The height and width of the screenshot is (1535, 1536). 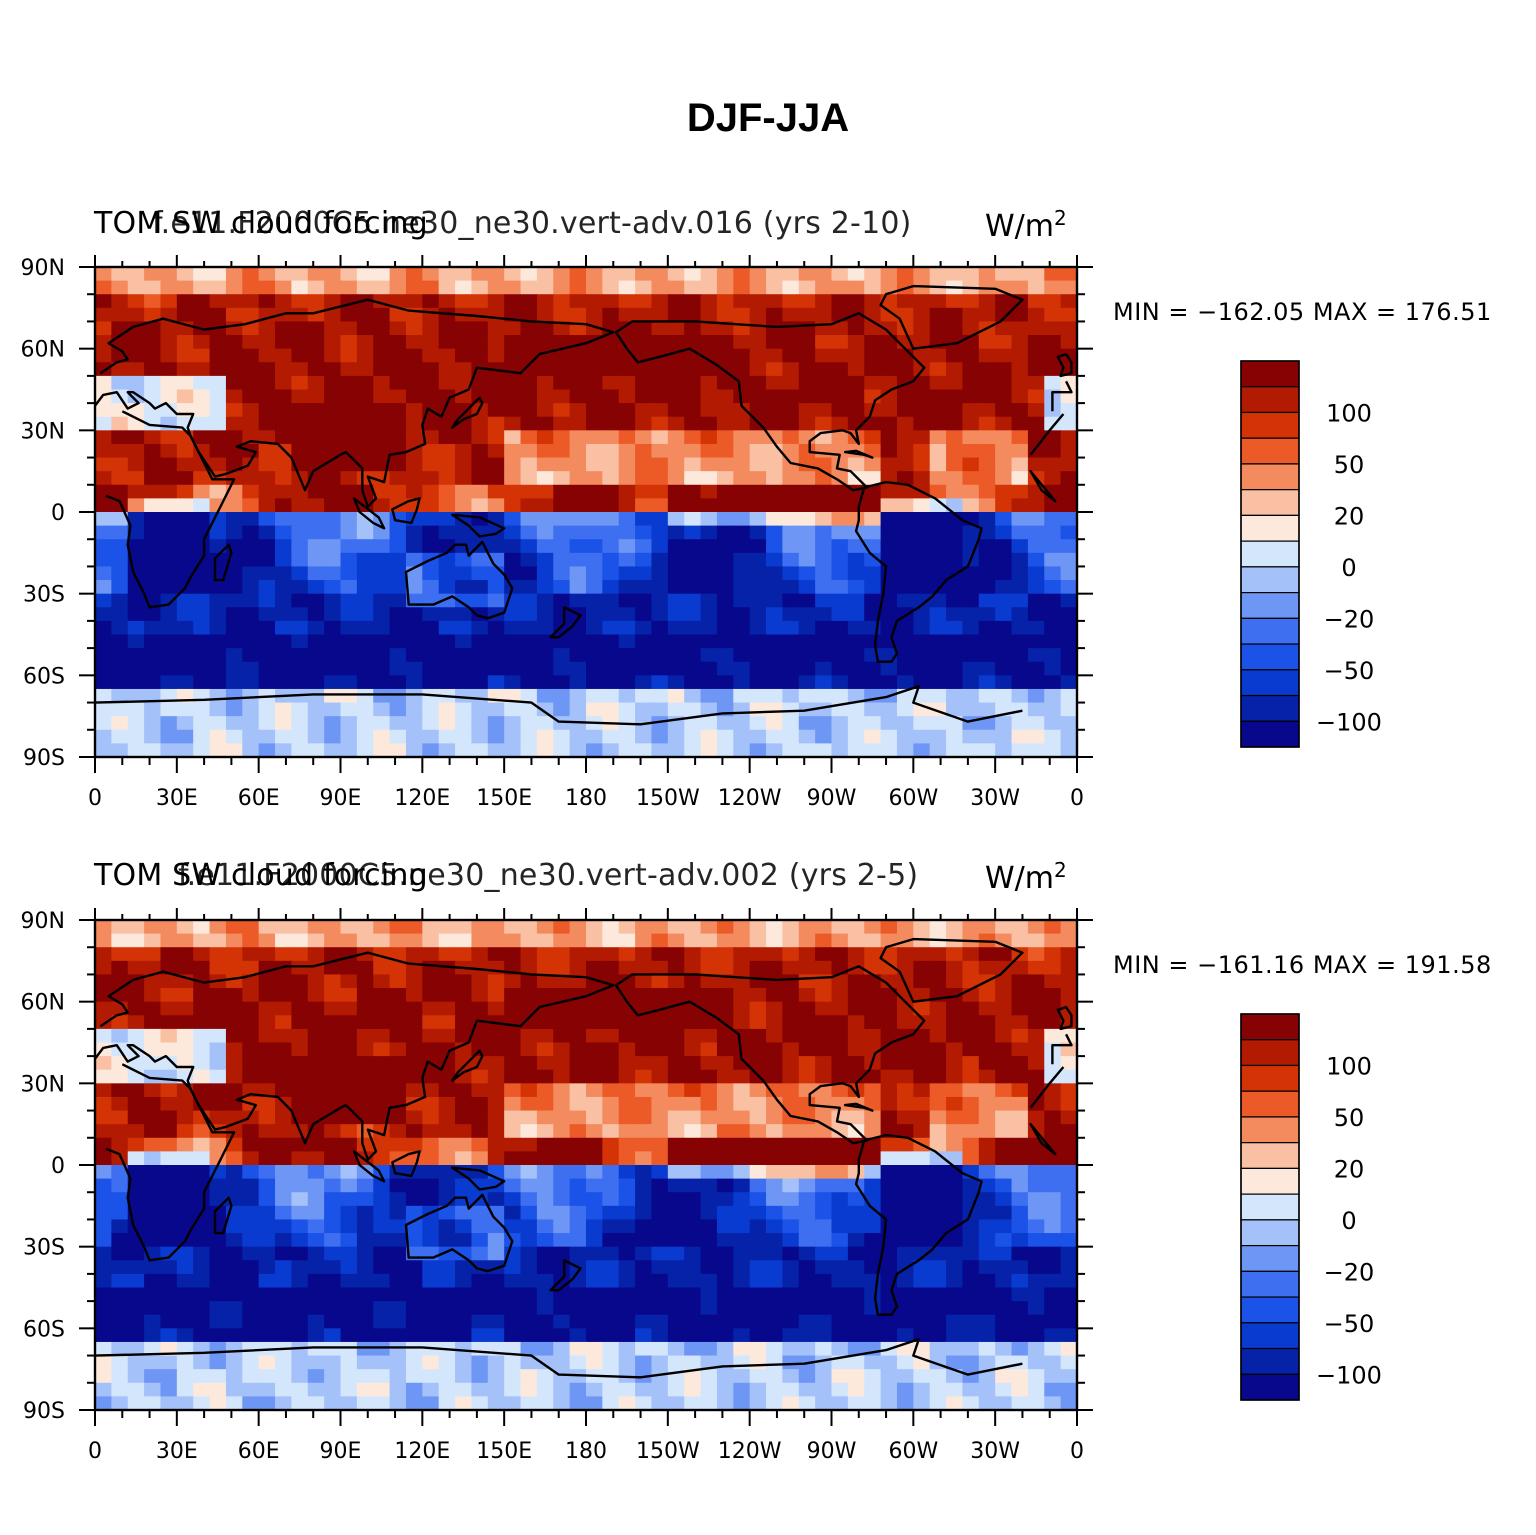 What do you see at coordinates (1349, 1169) in the screenshot?
I see `colorbar-label: 20` at bounding box center [1349, 1169].